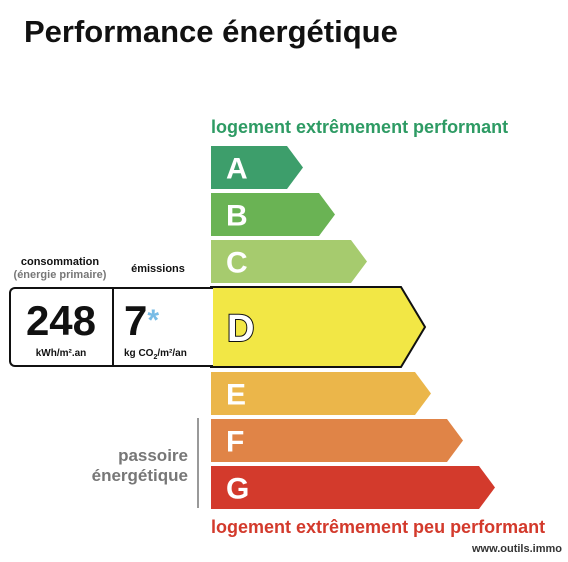 The width and height of the screenshot is (568, 562). What do you see at coordinates (139, 353) in the screenshot?
I see `emissions-unit-prefix: kg CO` at bounding box center [139, 353].